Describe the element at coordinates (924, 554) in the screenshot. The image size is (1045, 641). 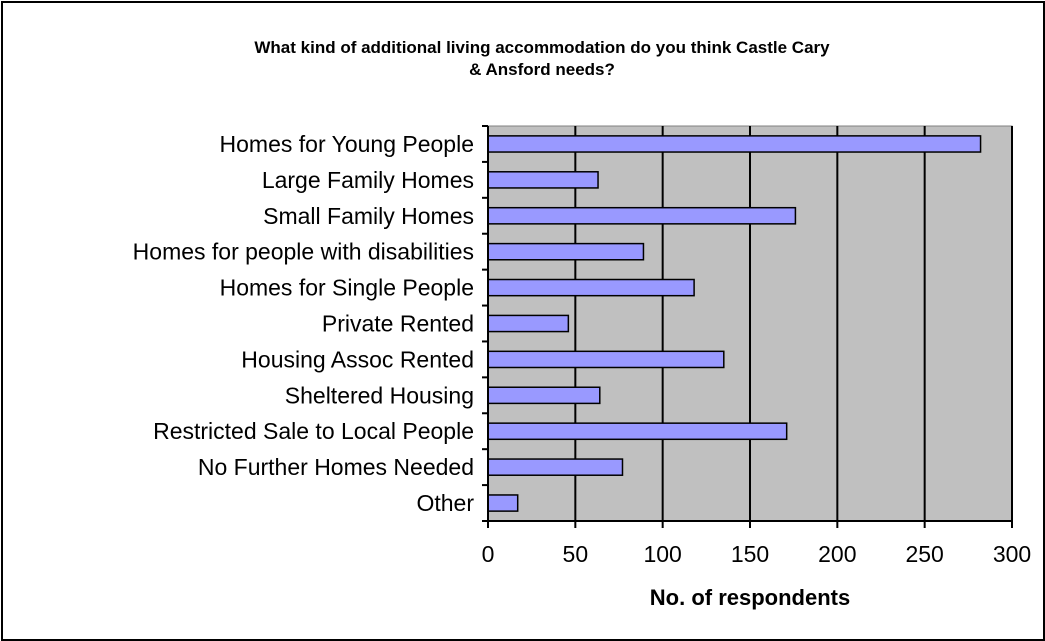
I see `x-tick-label: 250` at that location.